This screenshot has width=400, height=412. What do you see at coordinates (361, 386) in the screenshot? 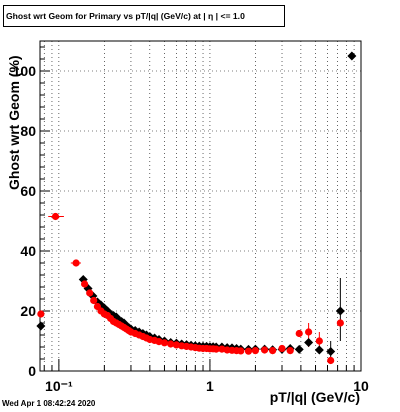
I see `x-tick-label: 10` at bounding box center [361, 386].